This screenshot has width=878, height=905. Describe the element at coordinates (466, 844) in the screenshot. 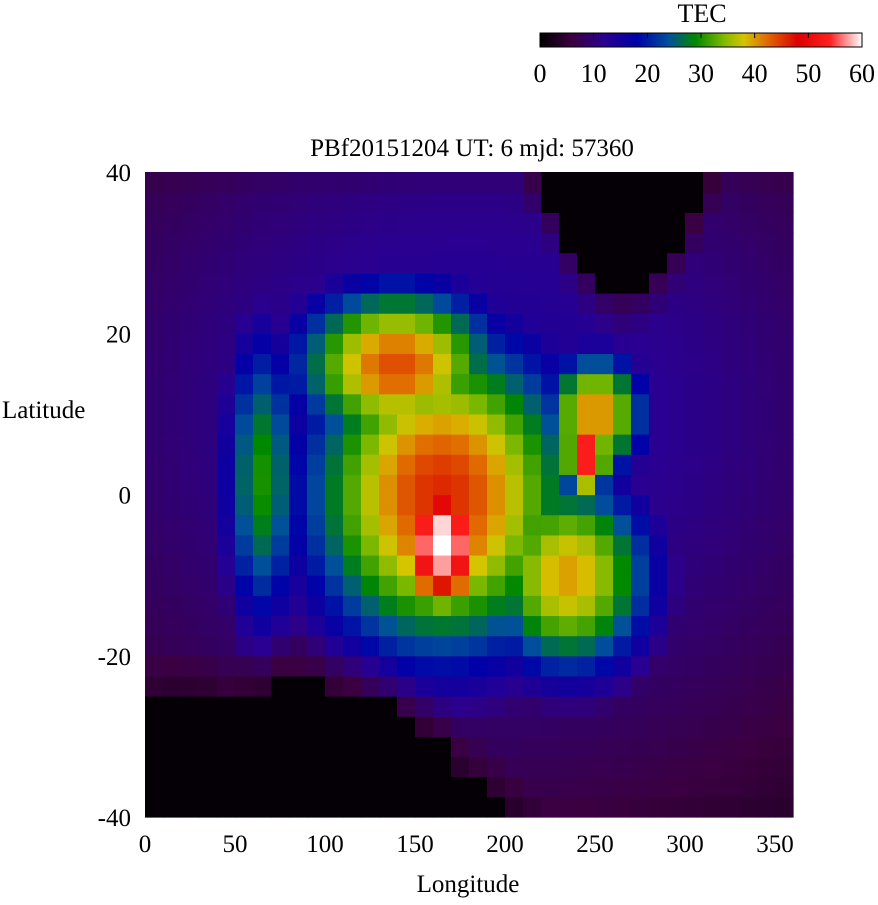

I see `x-axis-ticks: 0 50 100 150 200 250 300 350` at that location.